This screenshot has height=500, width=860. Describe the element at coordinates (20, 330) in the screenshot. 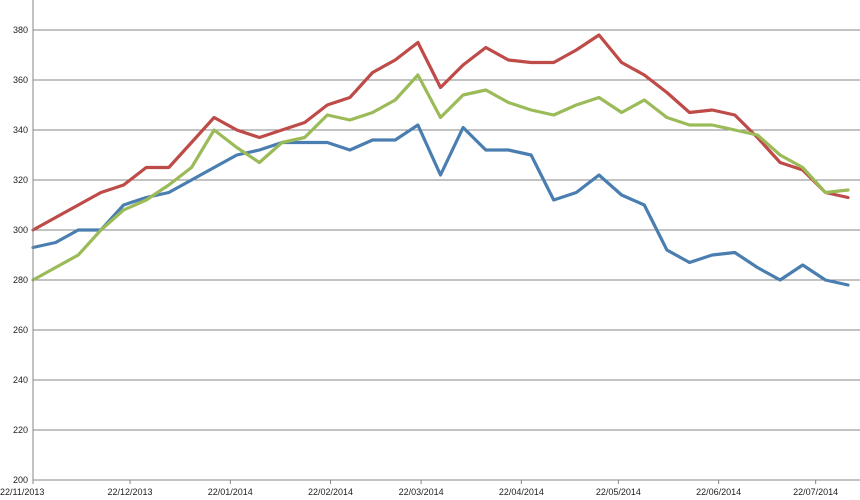

I see `y-tick-label: 260` at that location.